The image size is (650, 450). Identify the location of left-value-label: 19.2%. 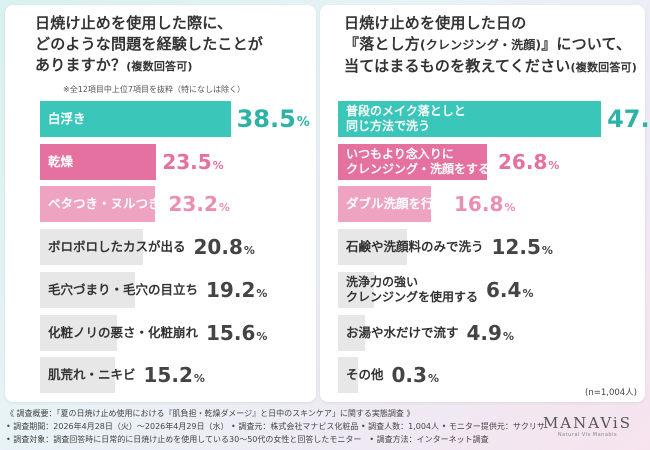
(237, 289).